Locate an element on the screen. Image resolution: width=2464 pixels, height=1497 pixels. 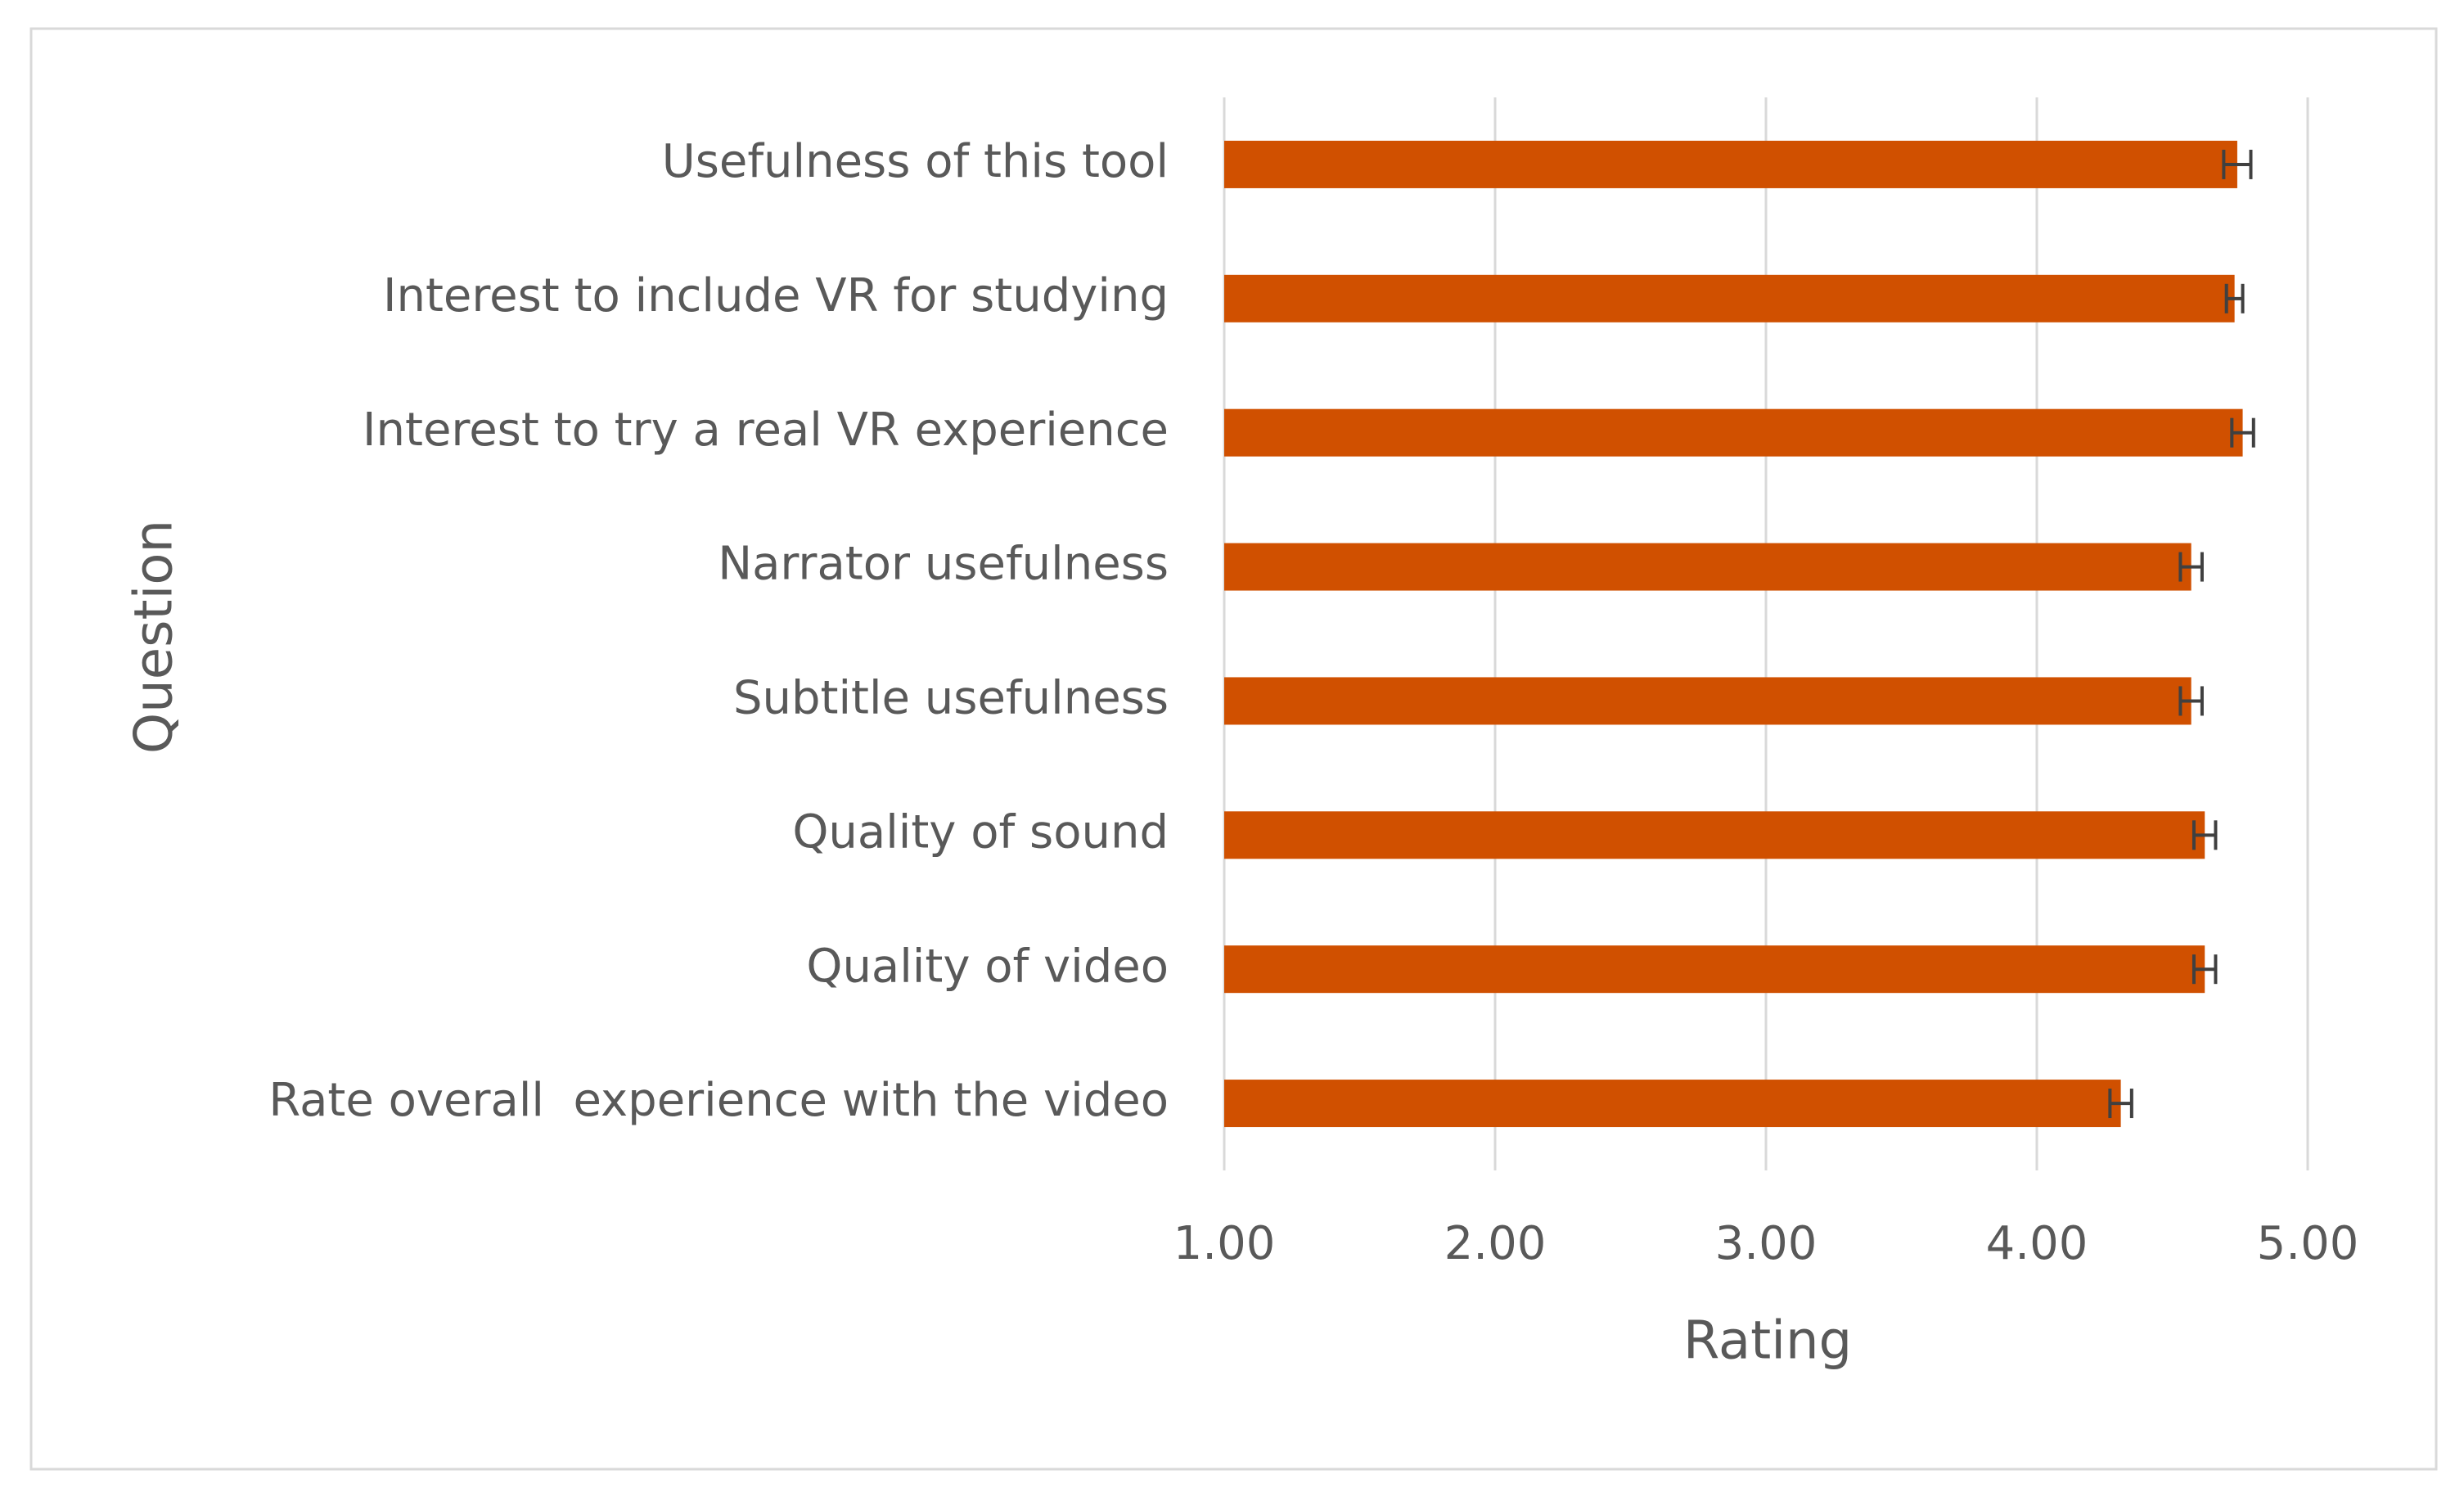
y-tick-label: Quality of video is located at coordinates (988, 967).